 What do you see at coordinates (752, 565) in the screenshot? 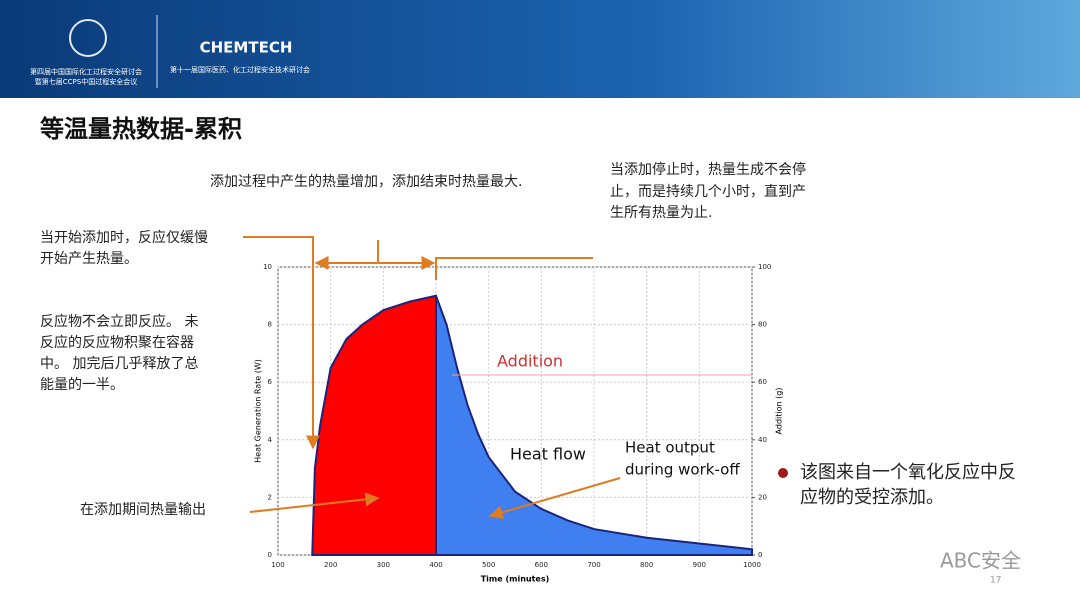
I see `x-tick-label: 1000` at bounding box center [752, 565].